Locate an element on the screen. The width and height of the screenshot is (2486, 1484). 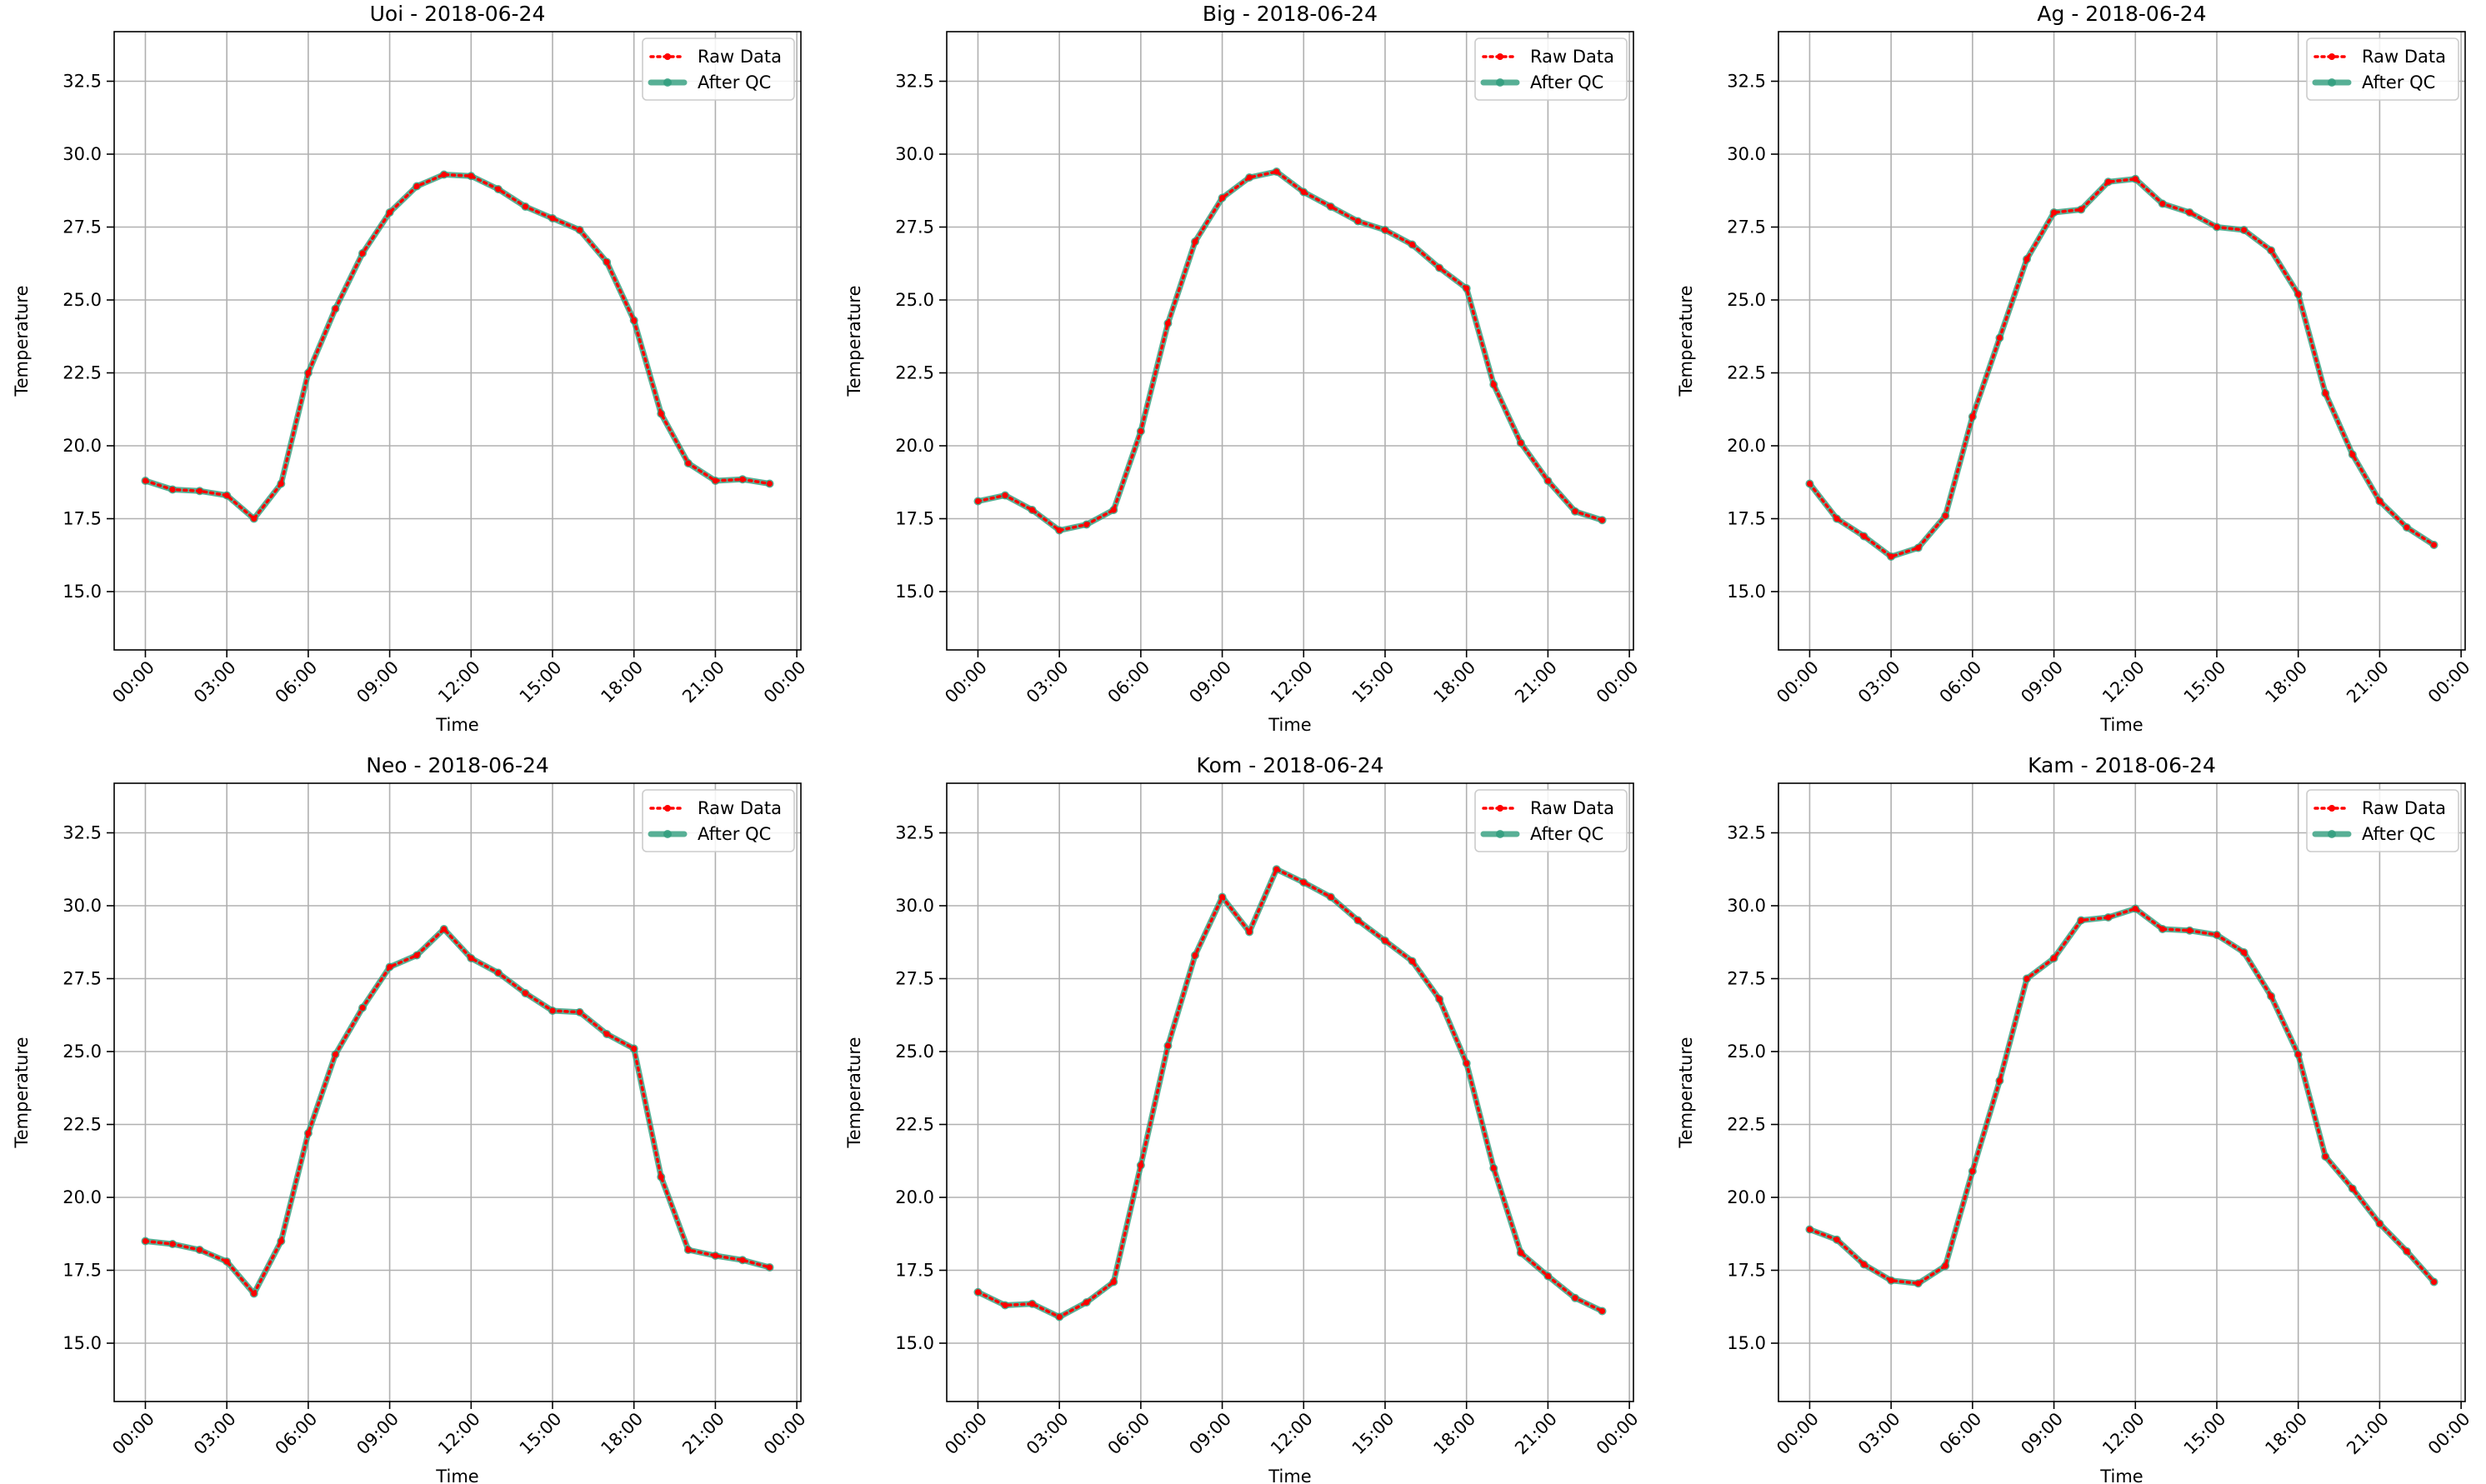
y-tick-label: 17.5 is located at coordinates (1746, 1271).